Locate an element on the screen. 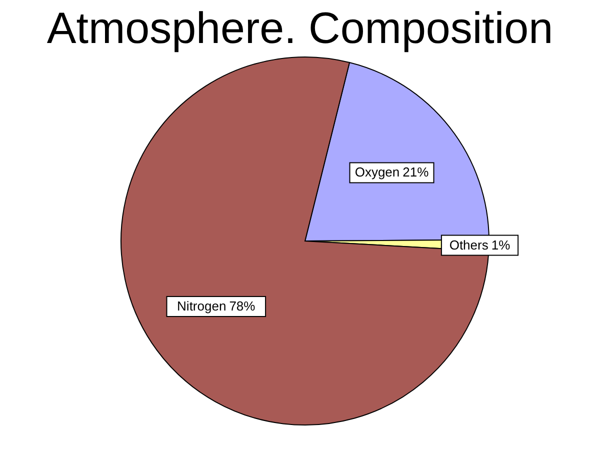  slice-label: Oxygen is located at coordinates (377, 172).